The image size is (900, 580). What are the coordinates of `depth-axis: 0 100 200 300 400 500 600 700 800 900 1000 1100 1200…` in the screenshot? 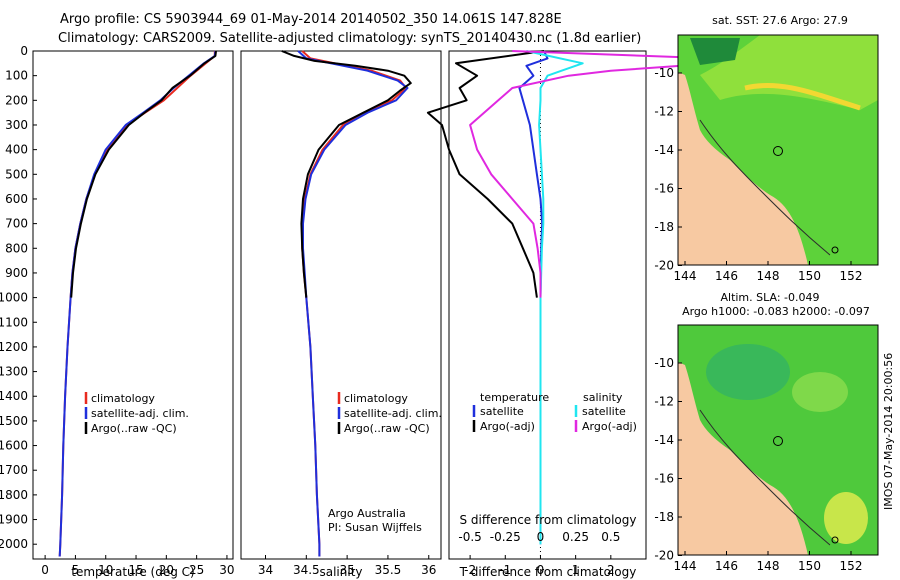 It's located at (18, 297).